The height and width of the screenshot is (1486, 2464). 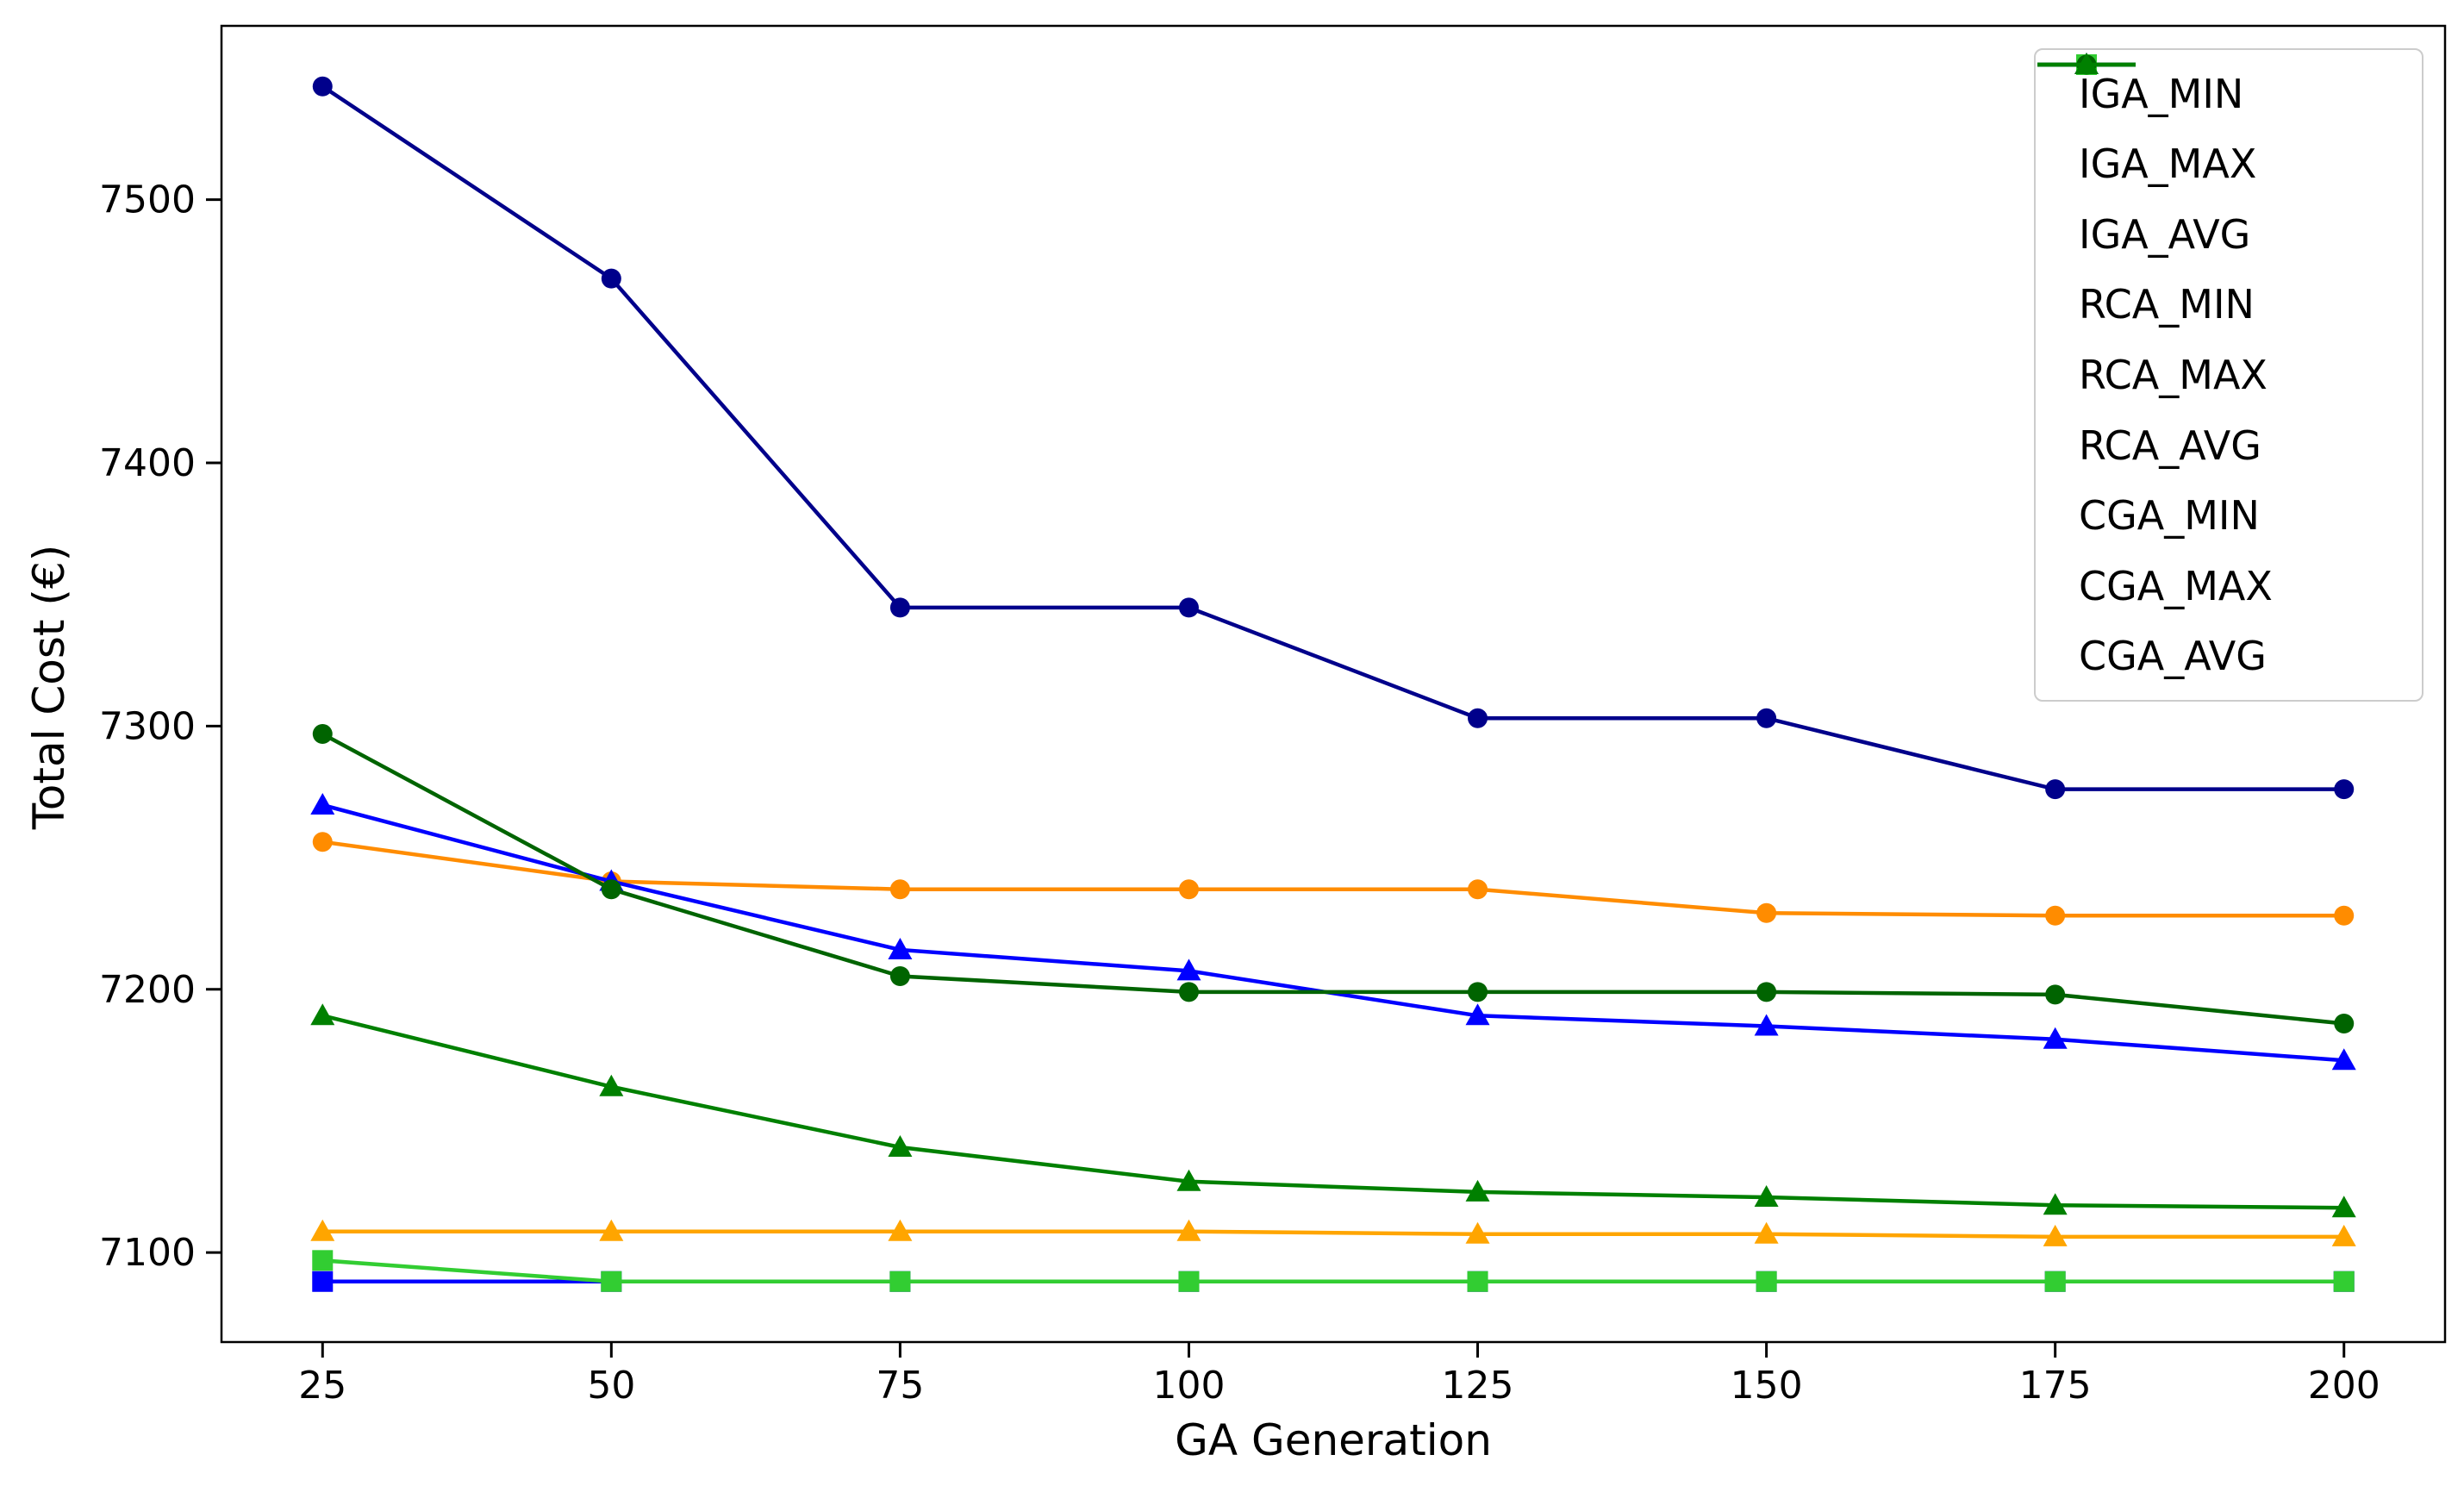 What do you see at coordinates (323, 1281) in the screenshot?
I see `series-marker-RCA_MIN` at bounding box center [323, 1281].